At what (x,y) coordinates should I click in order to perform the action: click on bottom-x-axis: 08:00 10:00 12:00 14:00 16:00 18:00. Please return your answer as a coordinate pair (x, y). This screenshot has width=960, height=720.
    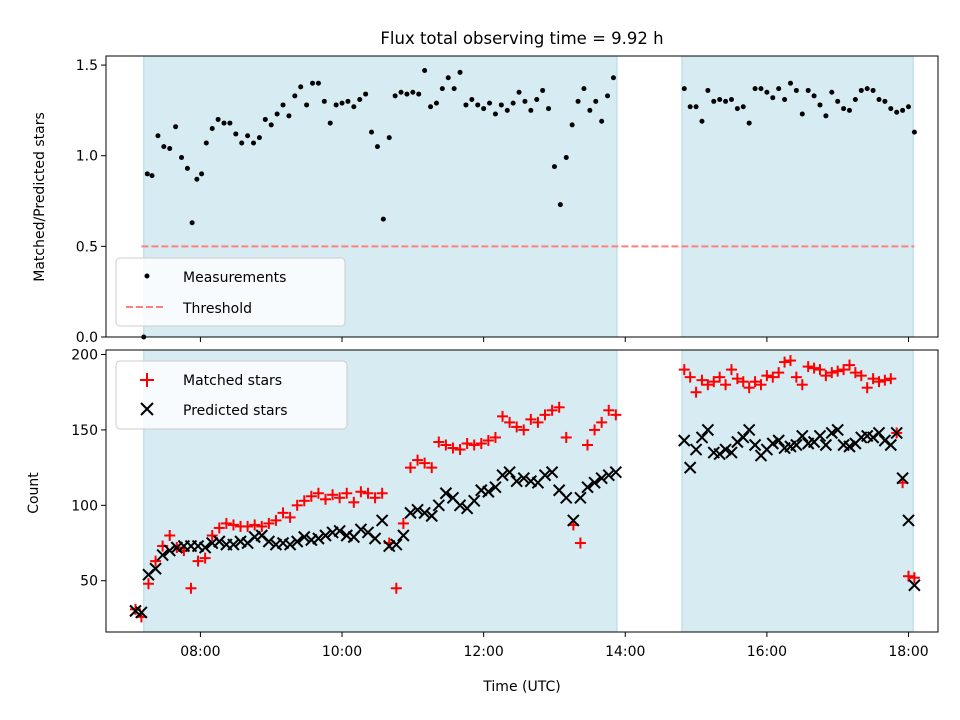
    Looking at the image, I should click on (554, 646).